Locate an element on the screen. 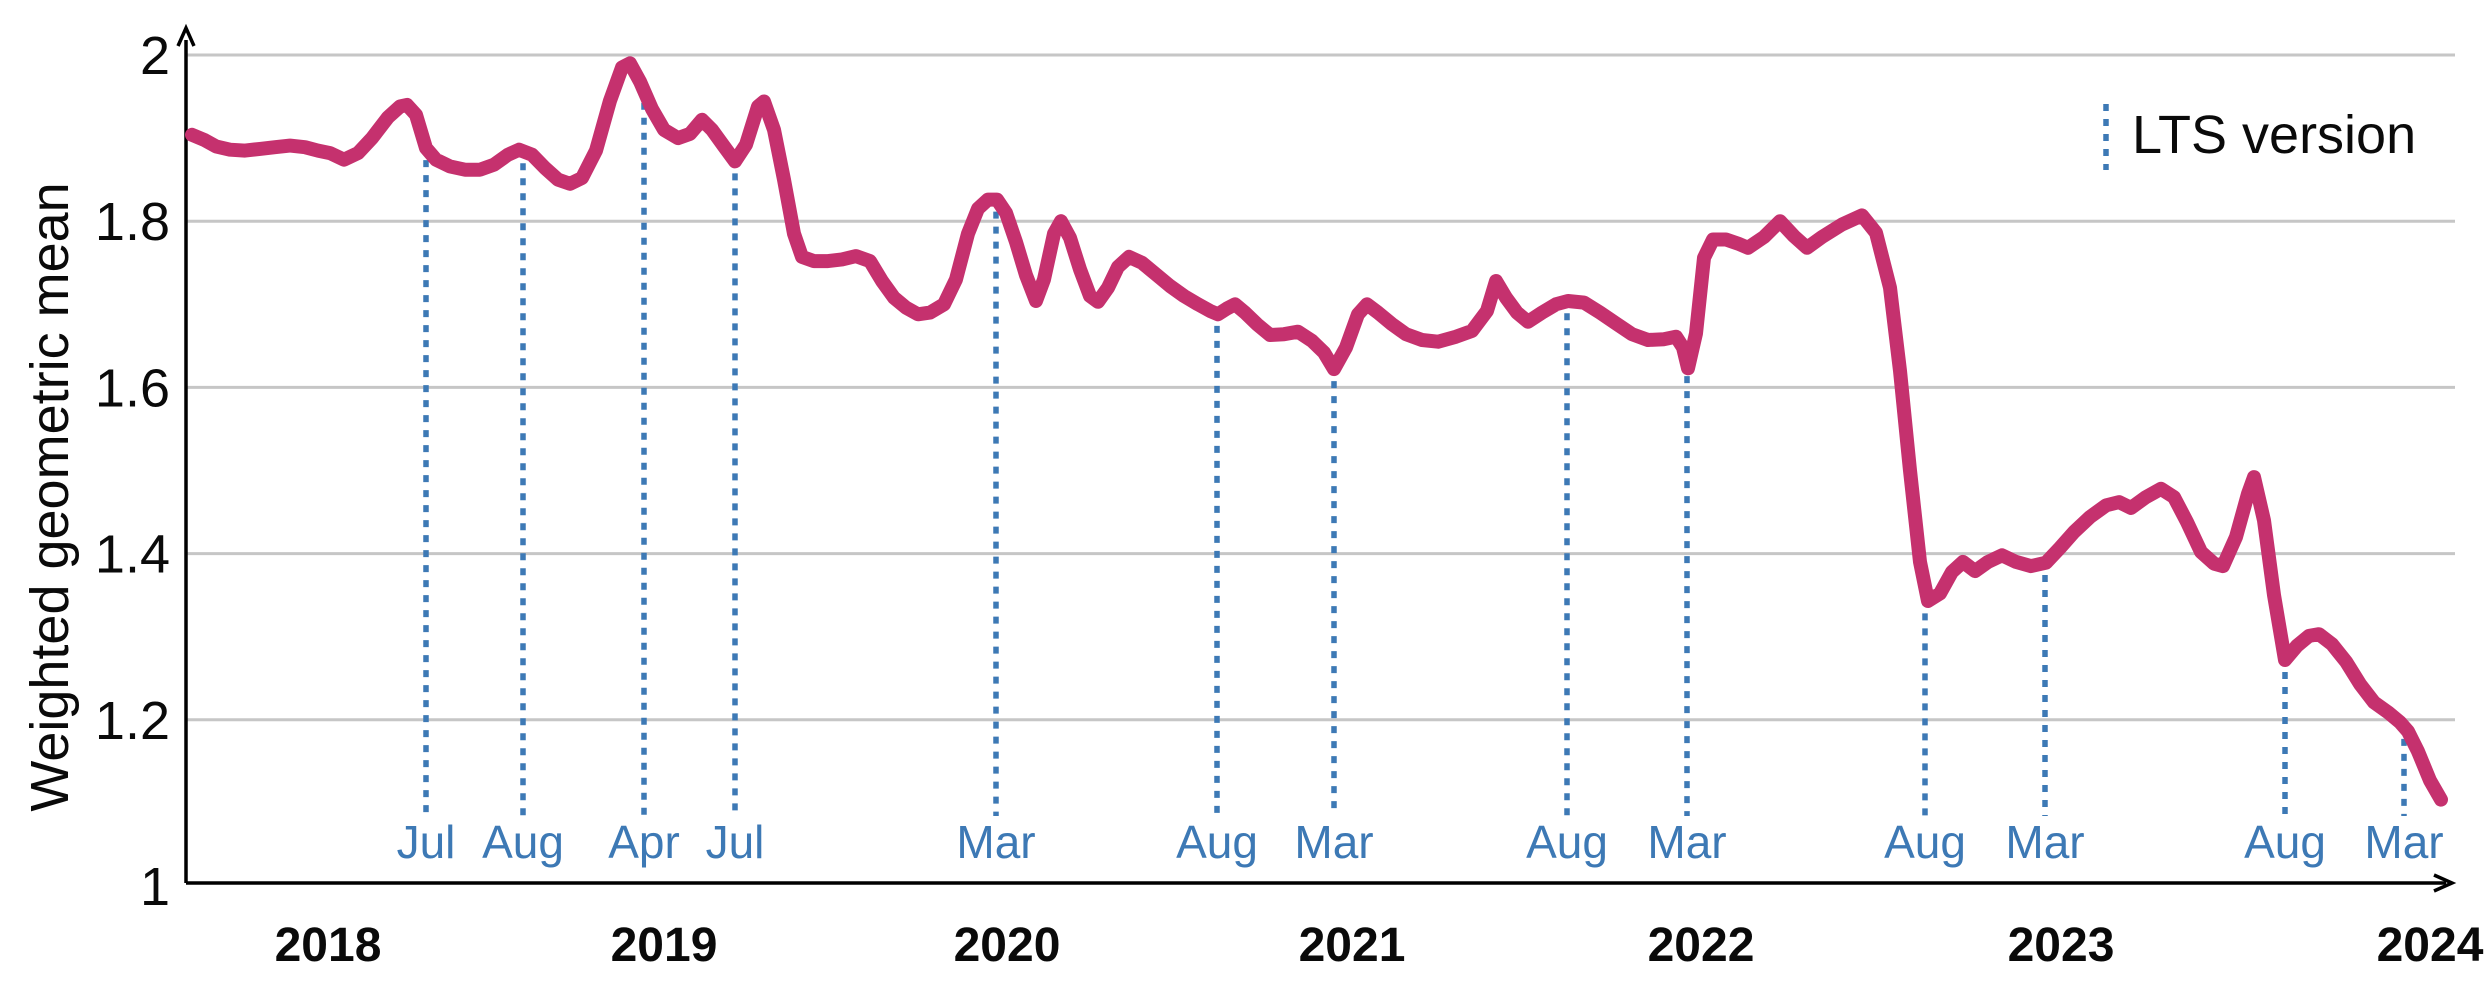  y-tick-label: 1.4 is located at coordinates (132, 555).